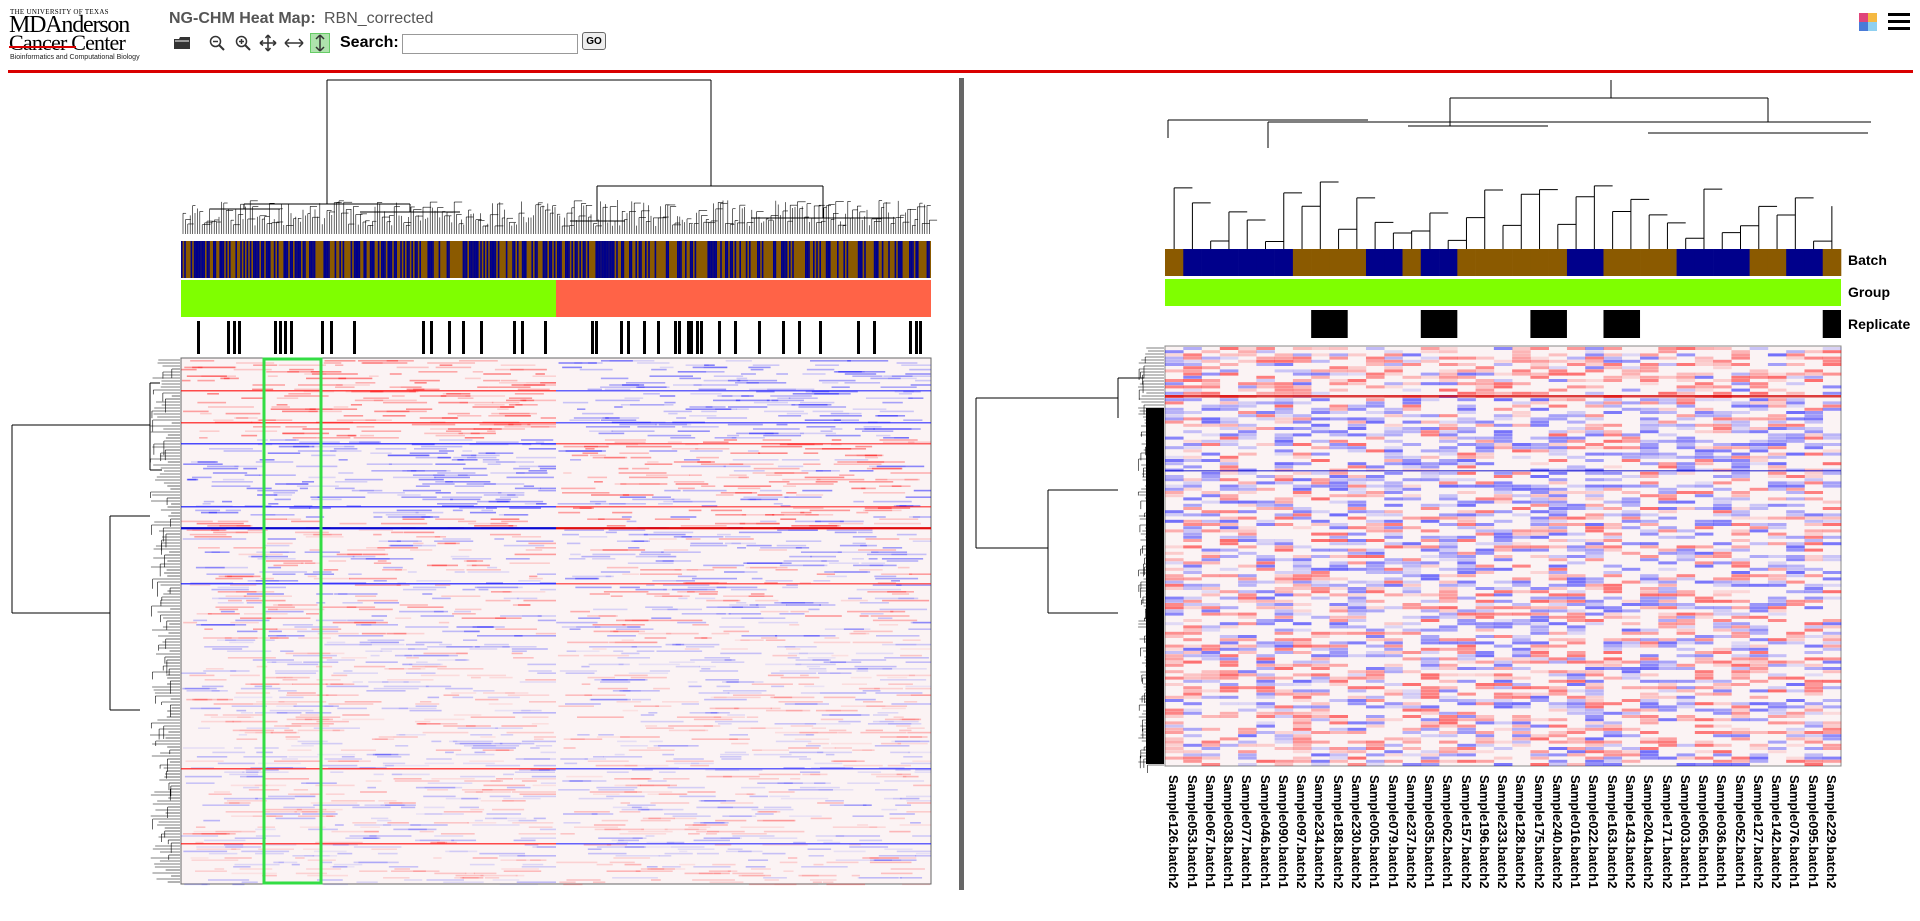 Image resolution: width=1920 pixels, height=921 pixels. What do you see at coordinates (1667, 832) in the screenshot?
I see `column-label: Sample171.batch2` at bounding box center [1667, 832].